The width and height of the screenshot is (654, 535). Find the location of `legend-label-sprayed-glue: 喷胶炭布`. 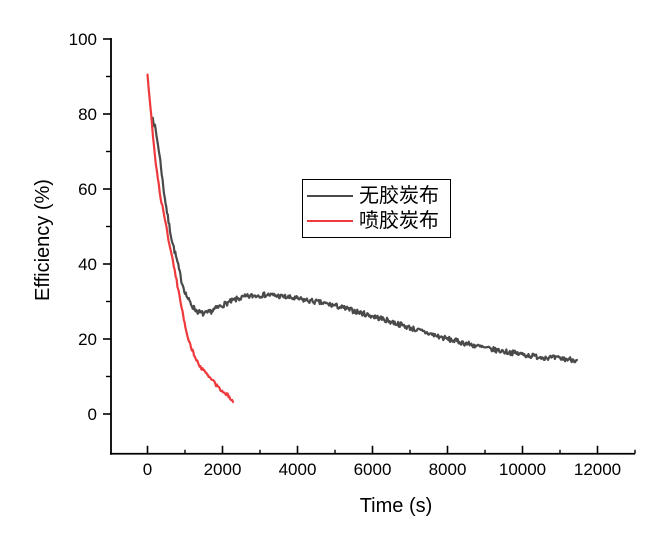

legend-label-sprayed-glue: 喷胶炭布 is located at coordinates (399, 221).